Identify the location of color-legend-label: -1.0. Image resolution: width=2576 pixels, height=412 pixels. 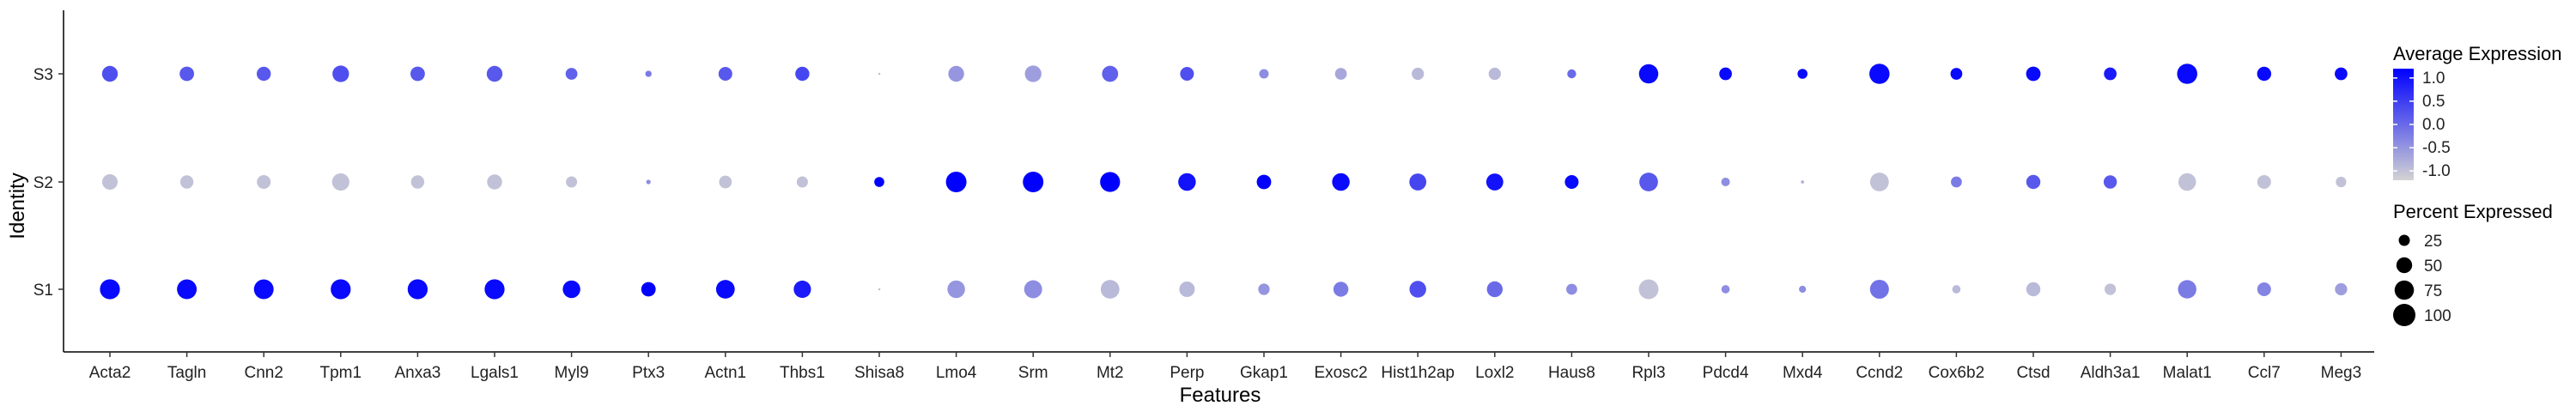
(2436, 171).